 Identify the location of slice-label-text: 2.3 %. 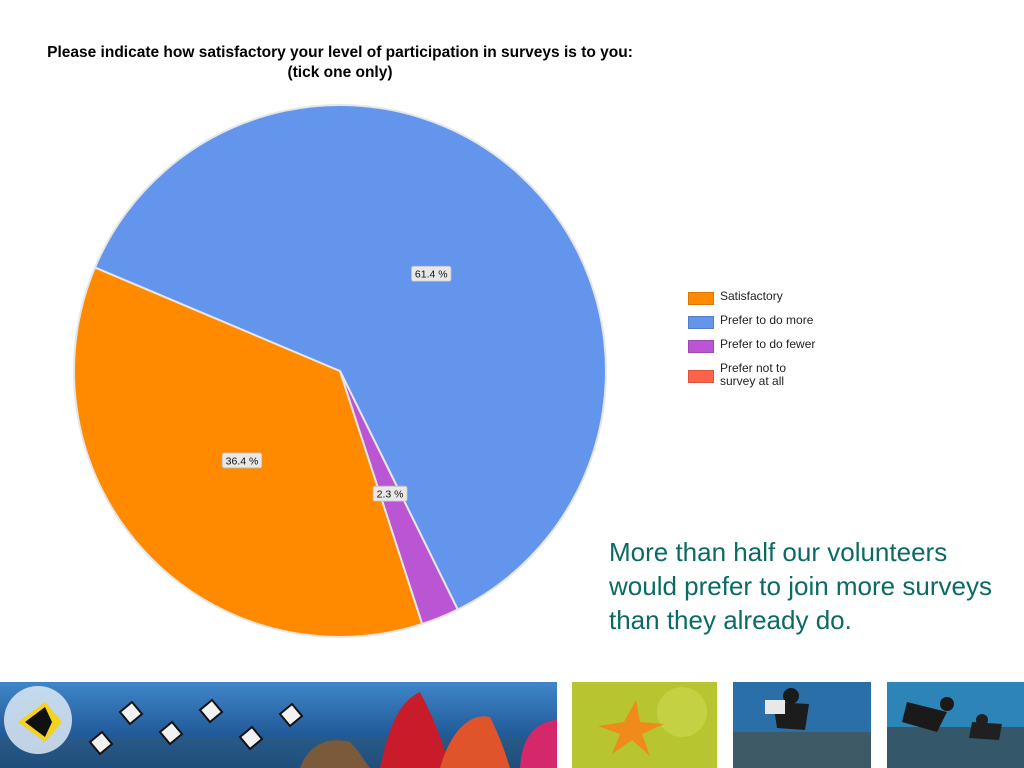
(390, 495).